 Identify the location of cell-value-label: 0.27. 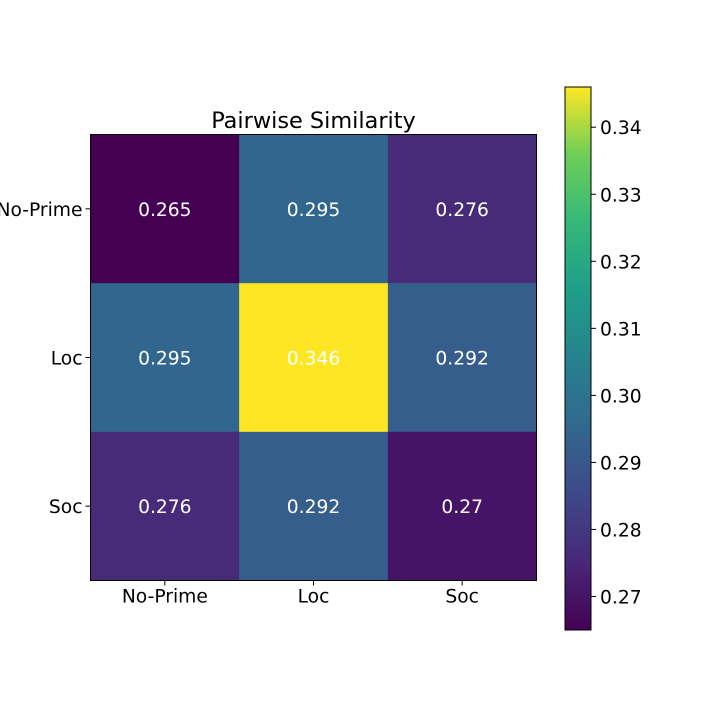
(462, 507).